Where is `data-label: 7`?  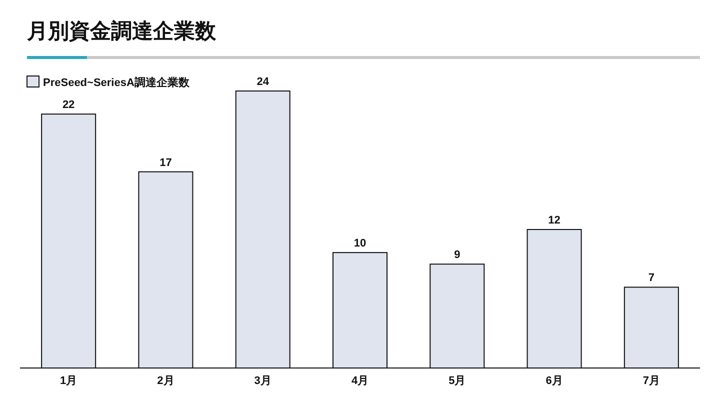
data-label: 7 is located at coordinates (651, 278).